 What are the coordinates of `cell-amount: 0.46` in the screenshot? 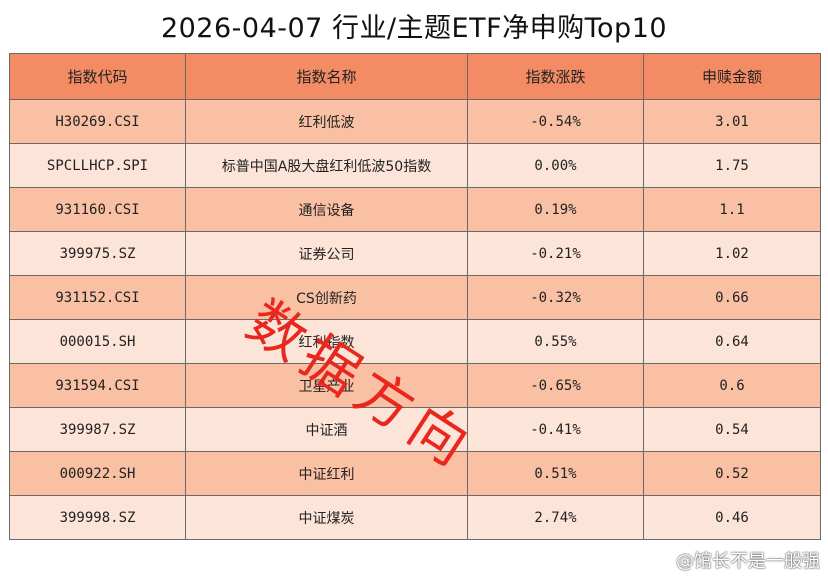 It's located at (732, 517).